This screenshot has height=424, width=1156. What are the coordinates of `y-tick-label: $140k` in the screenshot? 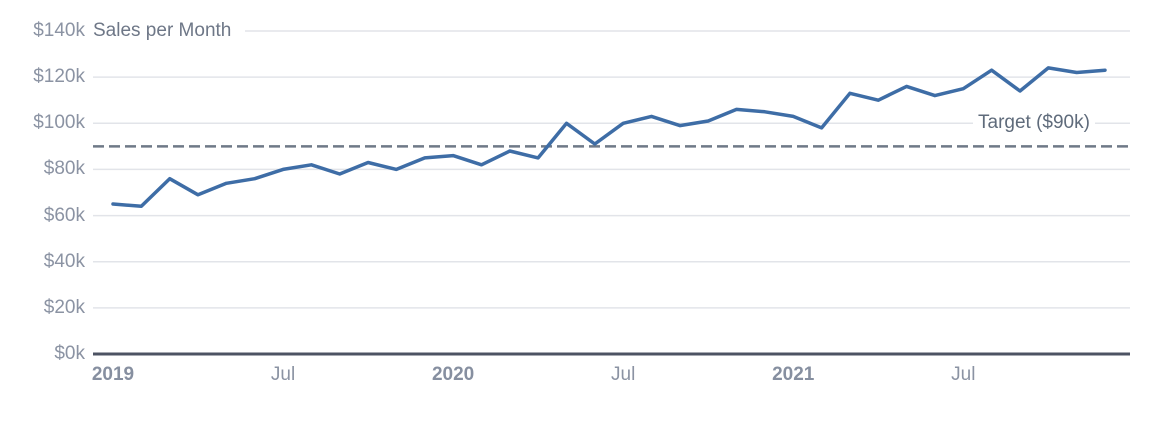 It's located at (59, 30).